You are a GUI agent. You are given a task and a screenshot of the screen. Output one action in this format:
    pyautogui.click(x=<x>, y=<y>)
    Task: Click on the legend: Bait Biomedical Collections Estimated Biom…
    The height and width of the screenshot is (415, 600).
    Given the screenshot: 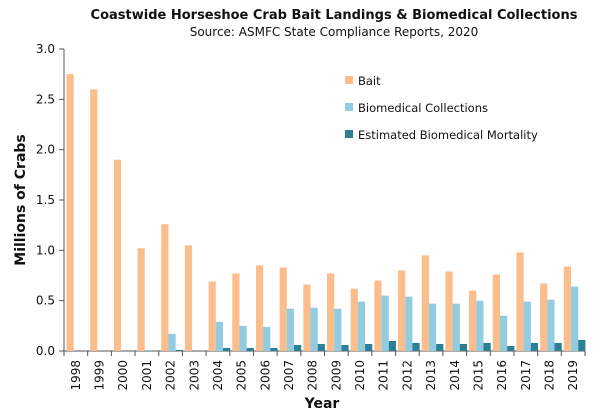 What is the action you would take?
    pyautogui.click(x=441, y=108)
    